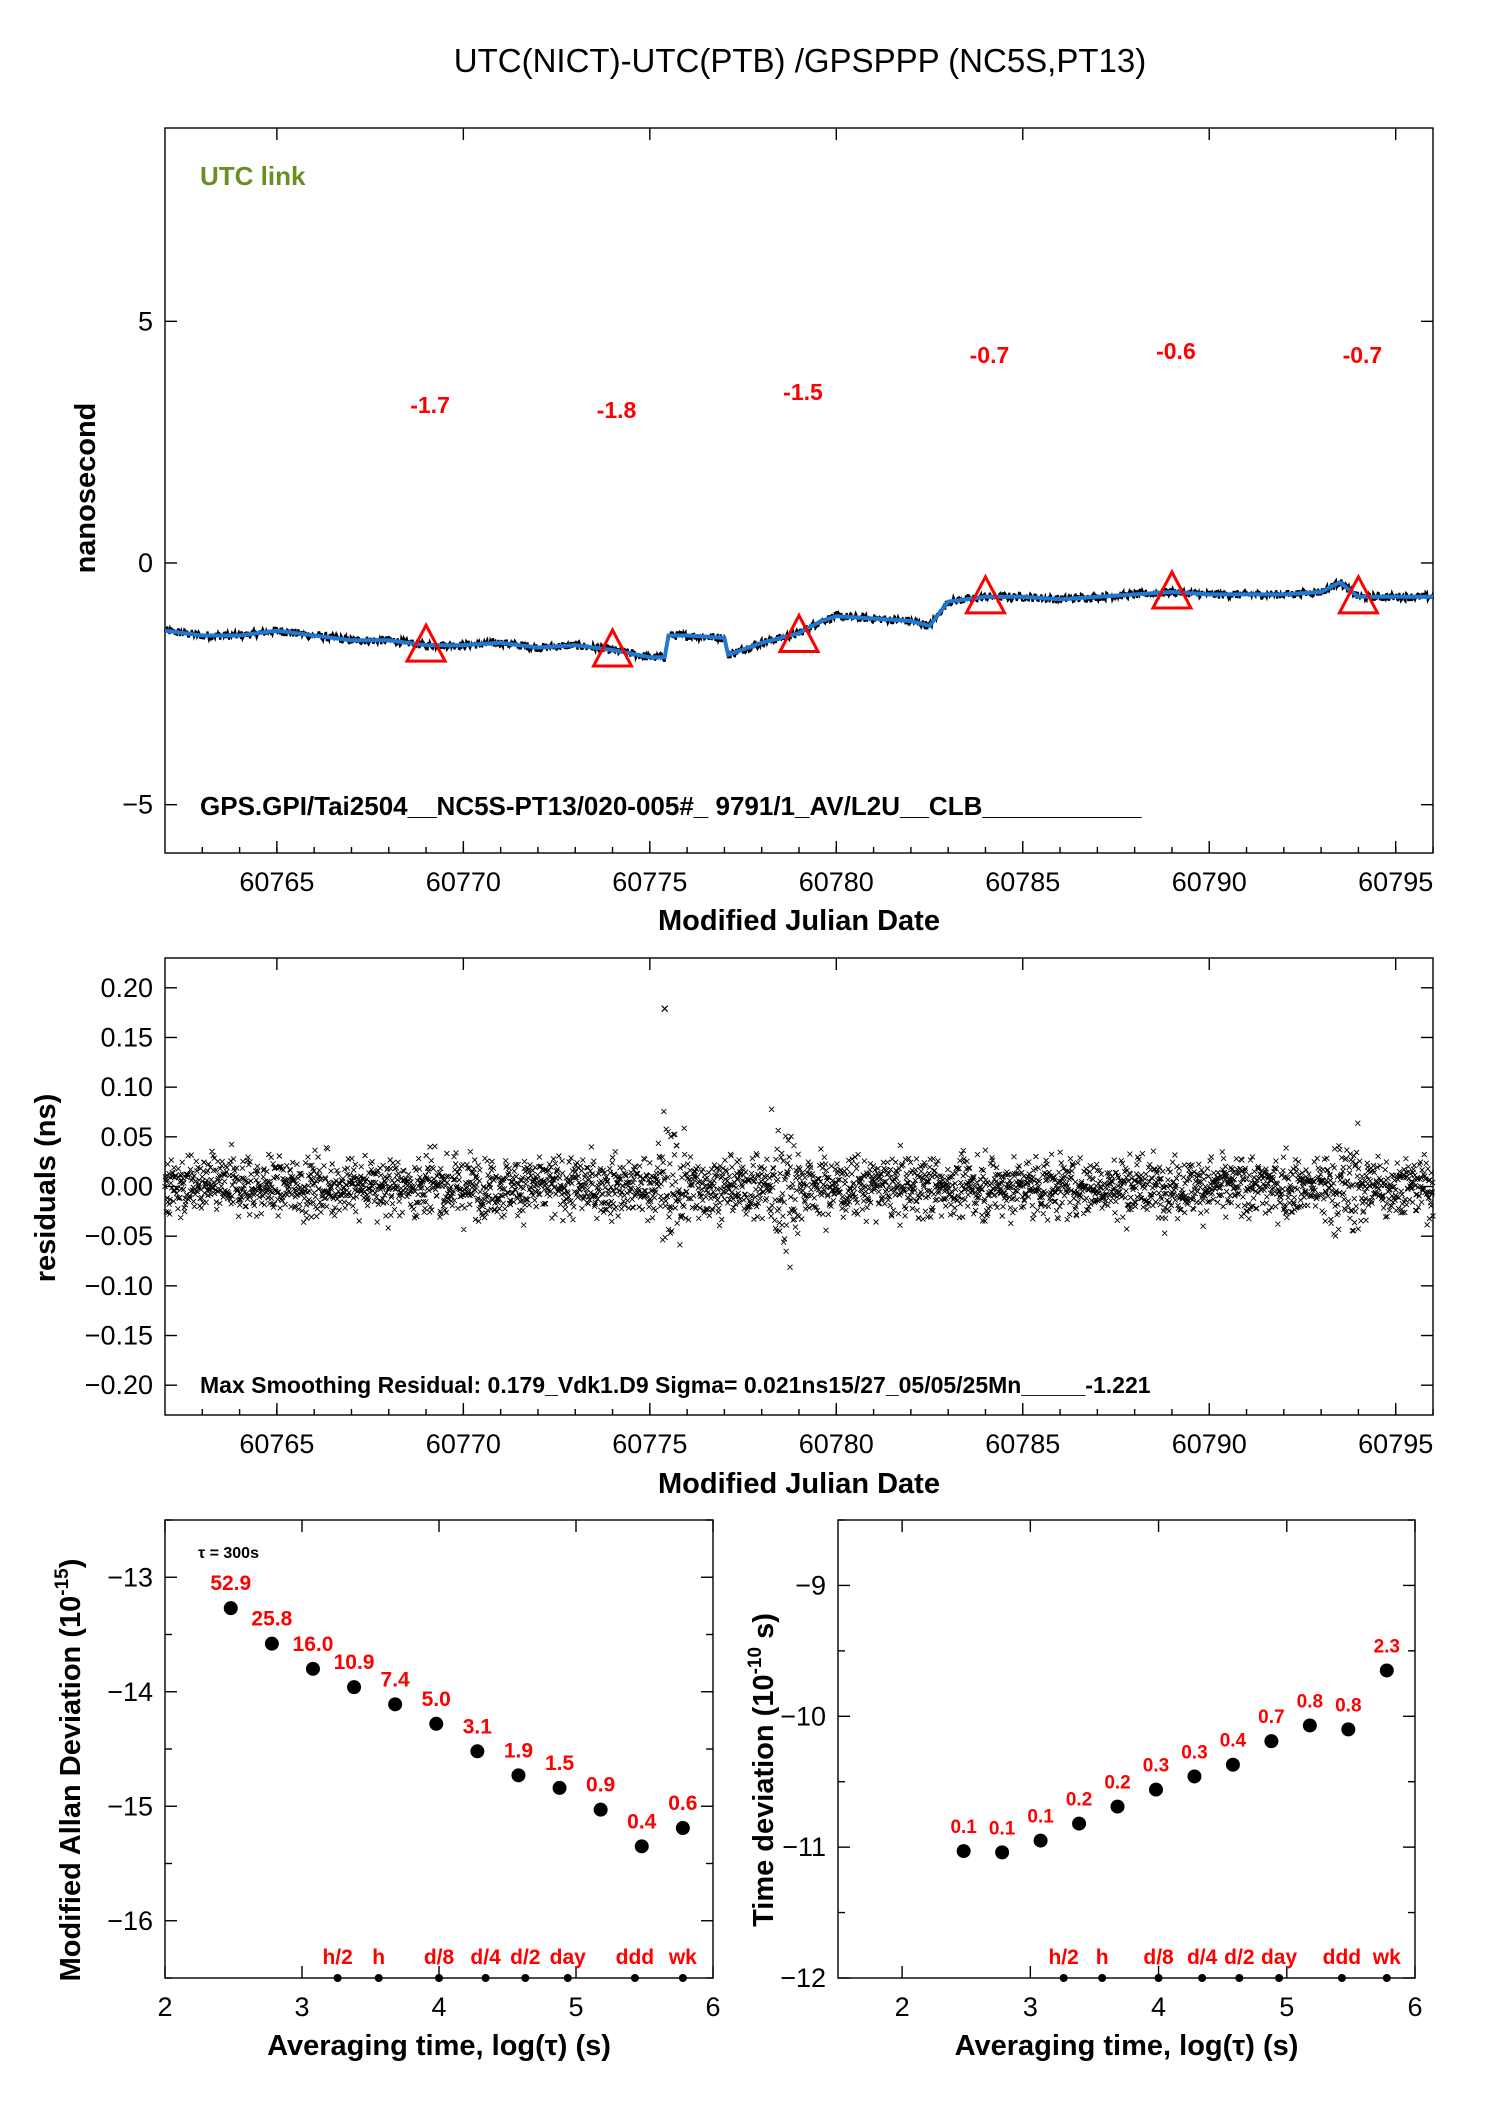 The width and height of the screenshot is (1488, 2105). What do you see at coordinates (575, 2007) in the screenshot?
I see `mdev-x-tick-label: 5` at bounding box center [575, 2007].